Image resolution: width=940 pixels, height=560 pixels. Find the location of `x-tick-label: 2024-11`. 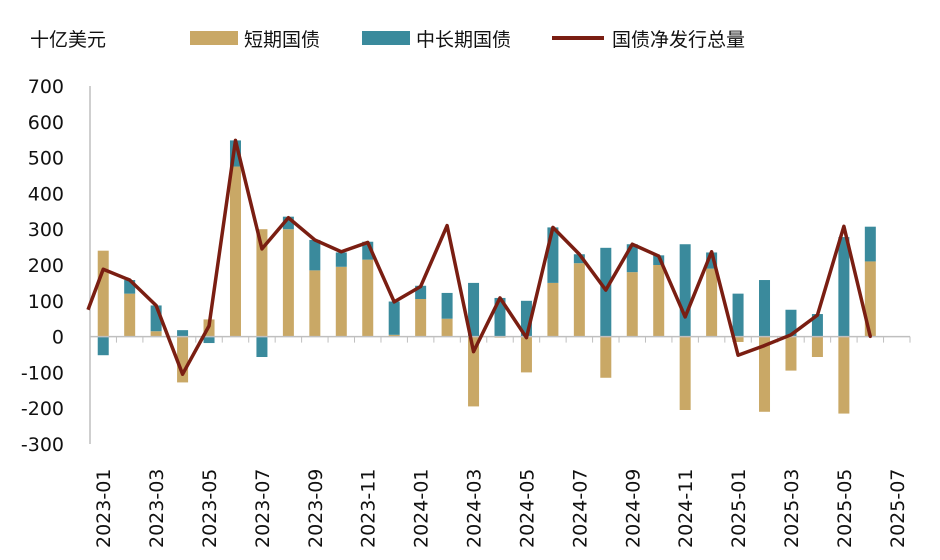

x-tick-label: 2024-11 is located at coordinates (686, 508).